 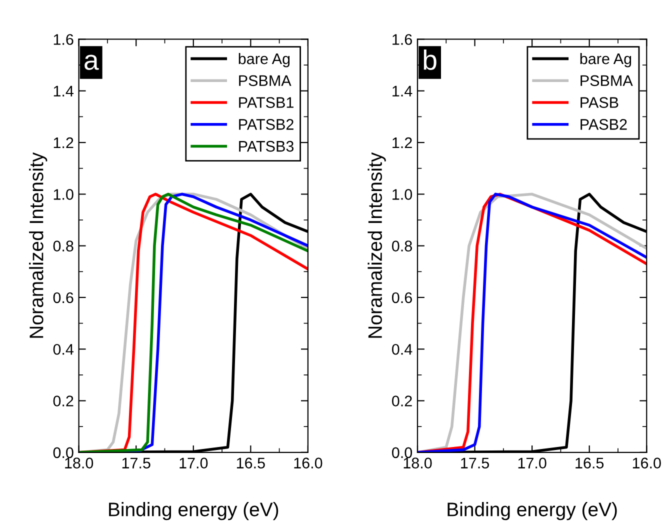 I want to click on legend-label: PATSB1, so click(x=266, y=102).